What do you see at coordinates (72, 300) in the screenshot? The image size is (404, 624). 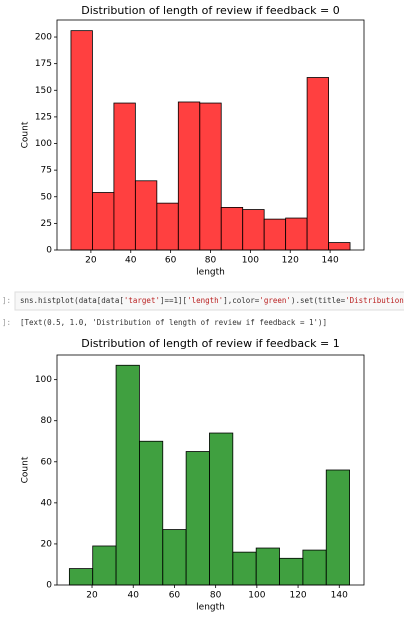 I see `code-token: sns.histplot(data[data[` at bounding box center [72, 300].